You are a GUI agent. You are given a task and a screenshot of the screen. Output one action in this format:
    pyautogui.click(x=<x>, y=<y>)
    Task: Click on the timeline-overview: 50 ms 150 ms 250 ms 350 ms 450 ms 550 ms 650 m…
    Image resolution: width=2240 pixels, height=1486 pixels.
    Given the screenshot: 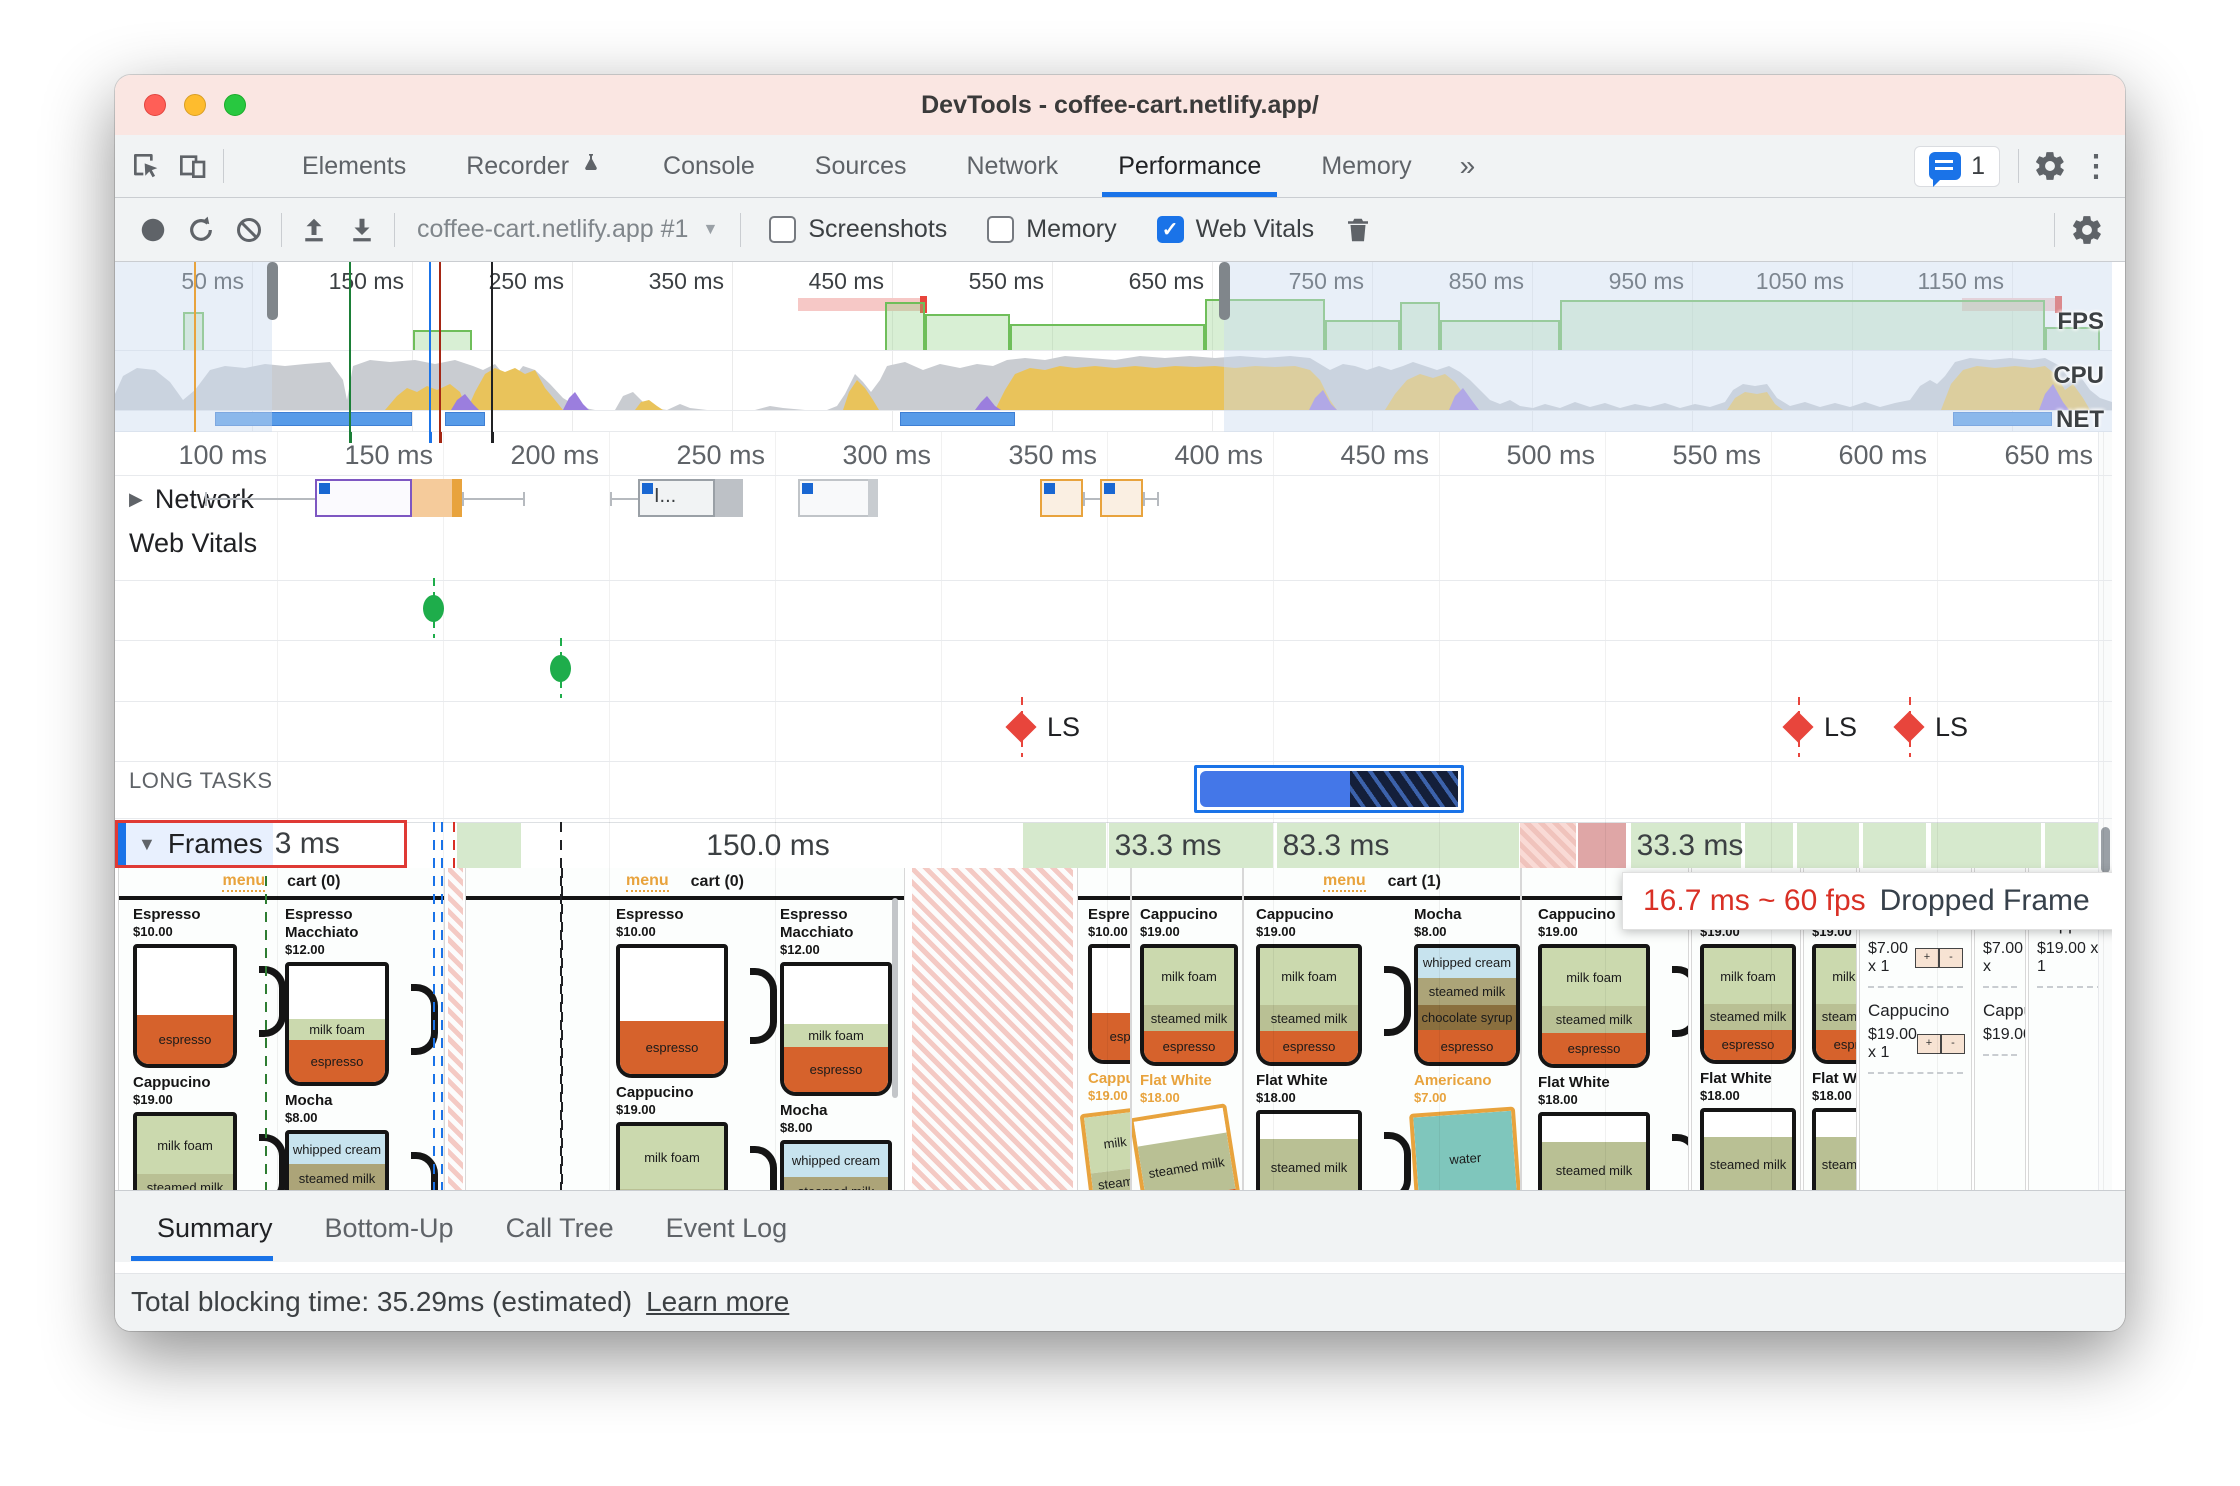 What is the action you would take?
    pyautogui.click(x=1113, y=347)
    